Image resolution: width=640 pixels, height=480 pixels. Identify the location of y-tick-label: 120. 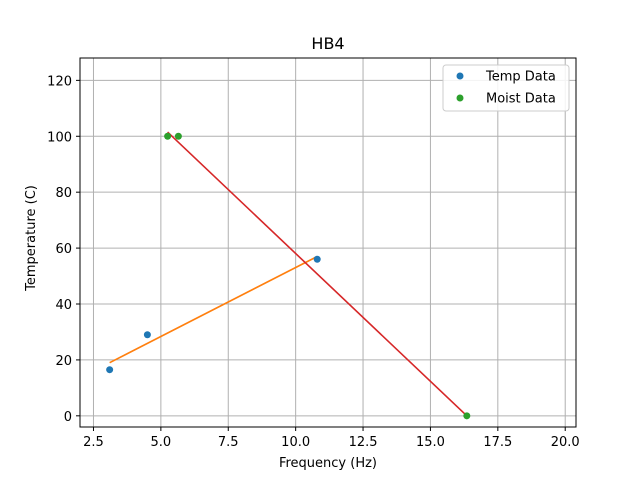
(59, 81).